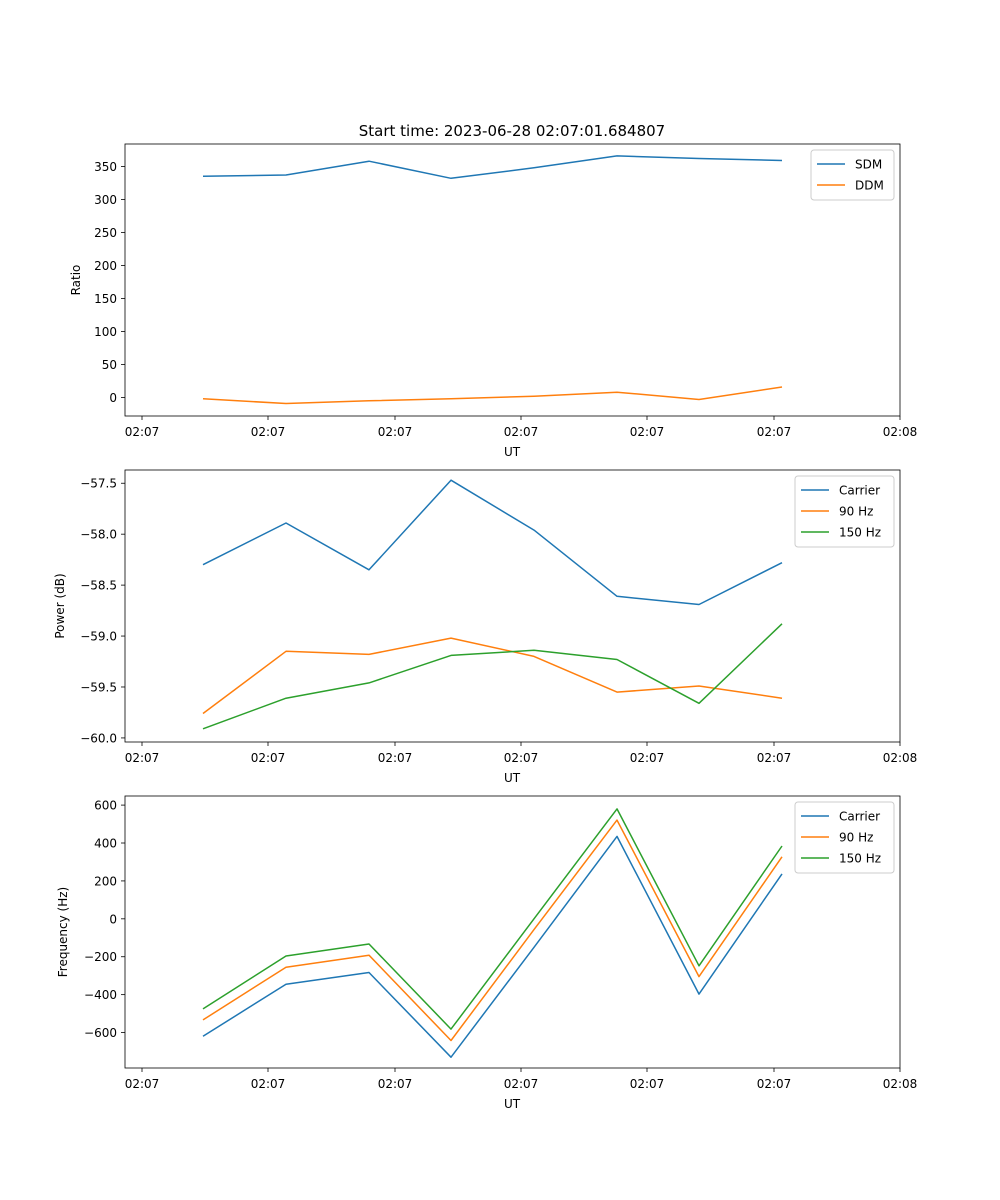 This screenshot has width=1000, height=1200. What do you see at coordinates (860, 859) in the screenshot?
I see `legend-label-3-3: 150 Hz` at bounding box center [860, 859].